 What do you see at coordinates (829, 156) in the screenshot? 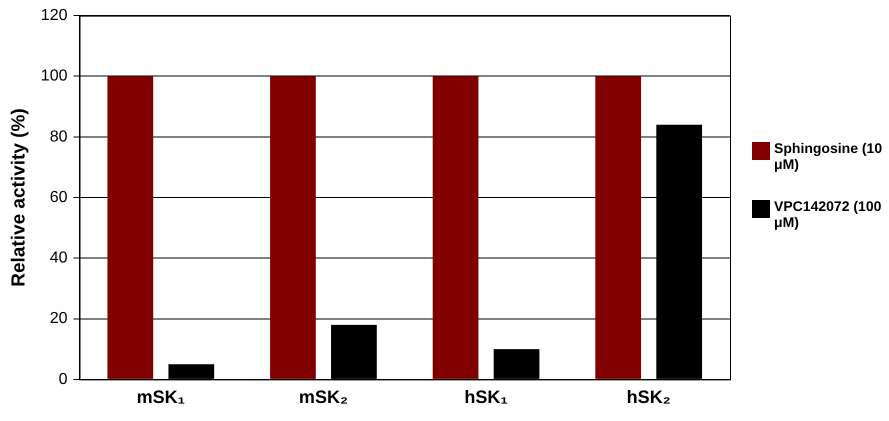
I see `legend-label: Sphingosine (10 μM)` at bounding box center [829, 156].